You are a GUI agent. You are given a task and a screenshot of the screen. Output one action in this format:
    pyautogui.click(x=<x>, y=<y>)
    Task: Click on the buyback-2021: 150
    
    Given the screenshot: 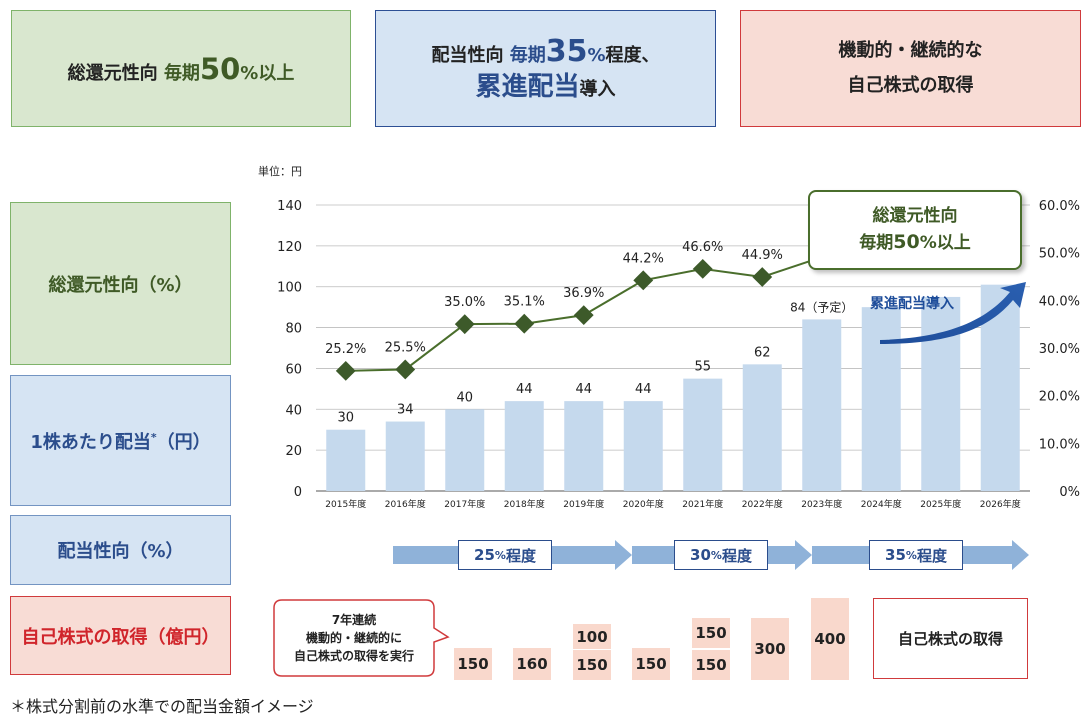 What is the action you would take?
    pyautogui.click(x=711, y=665)
    